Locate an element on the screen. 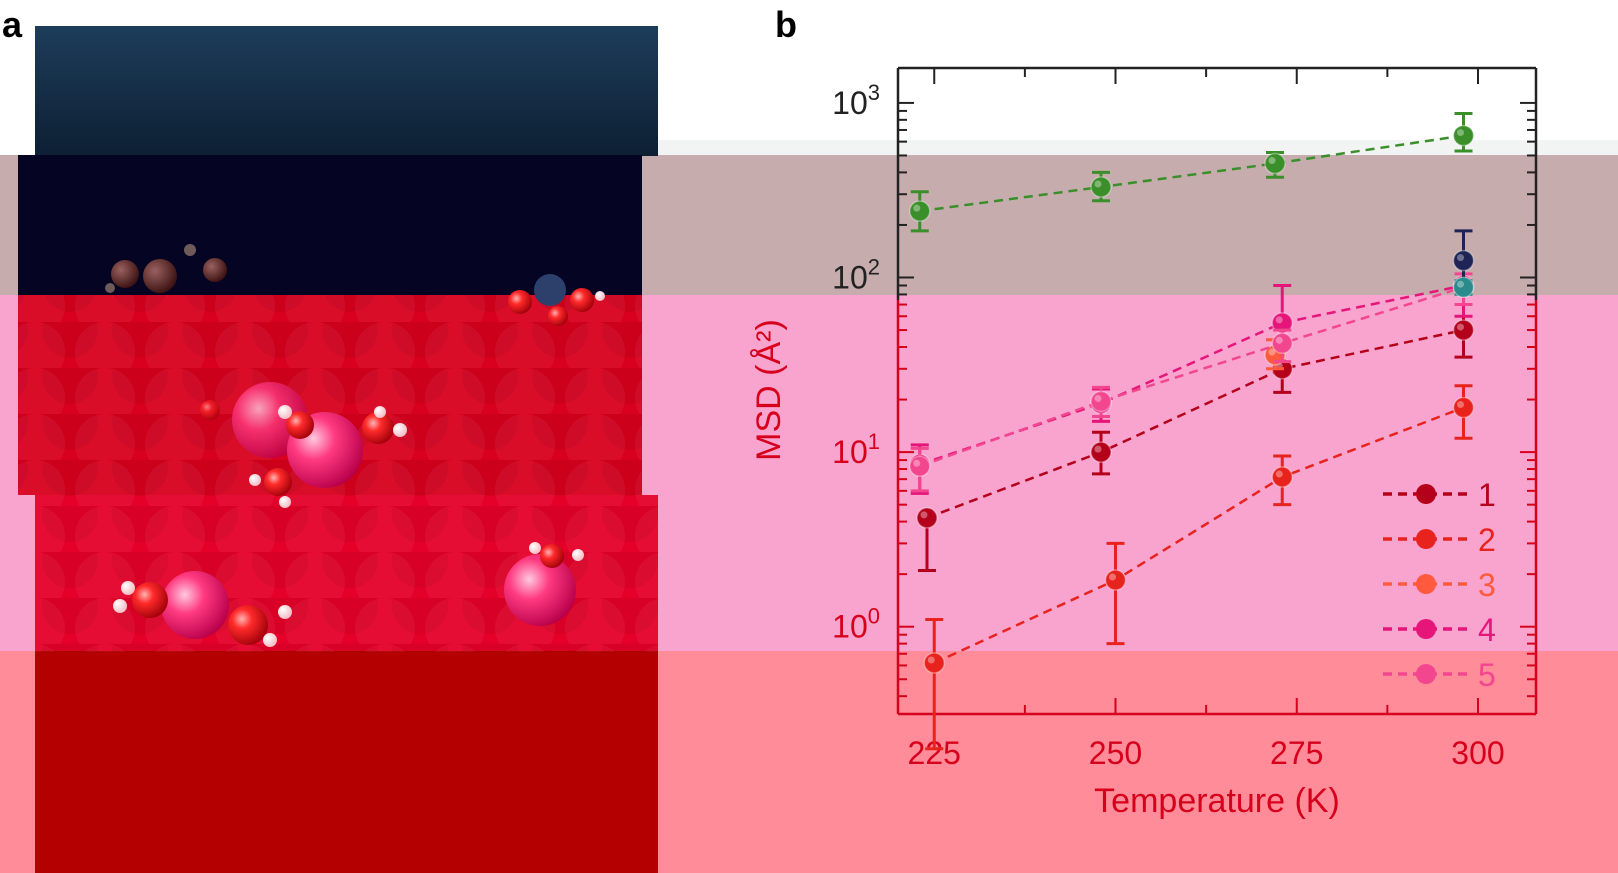 The height and width of the screenshot is (873, 1618). y-tick-label: 10⁰ is located at coordinates (856, 624).